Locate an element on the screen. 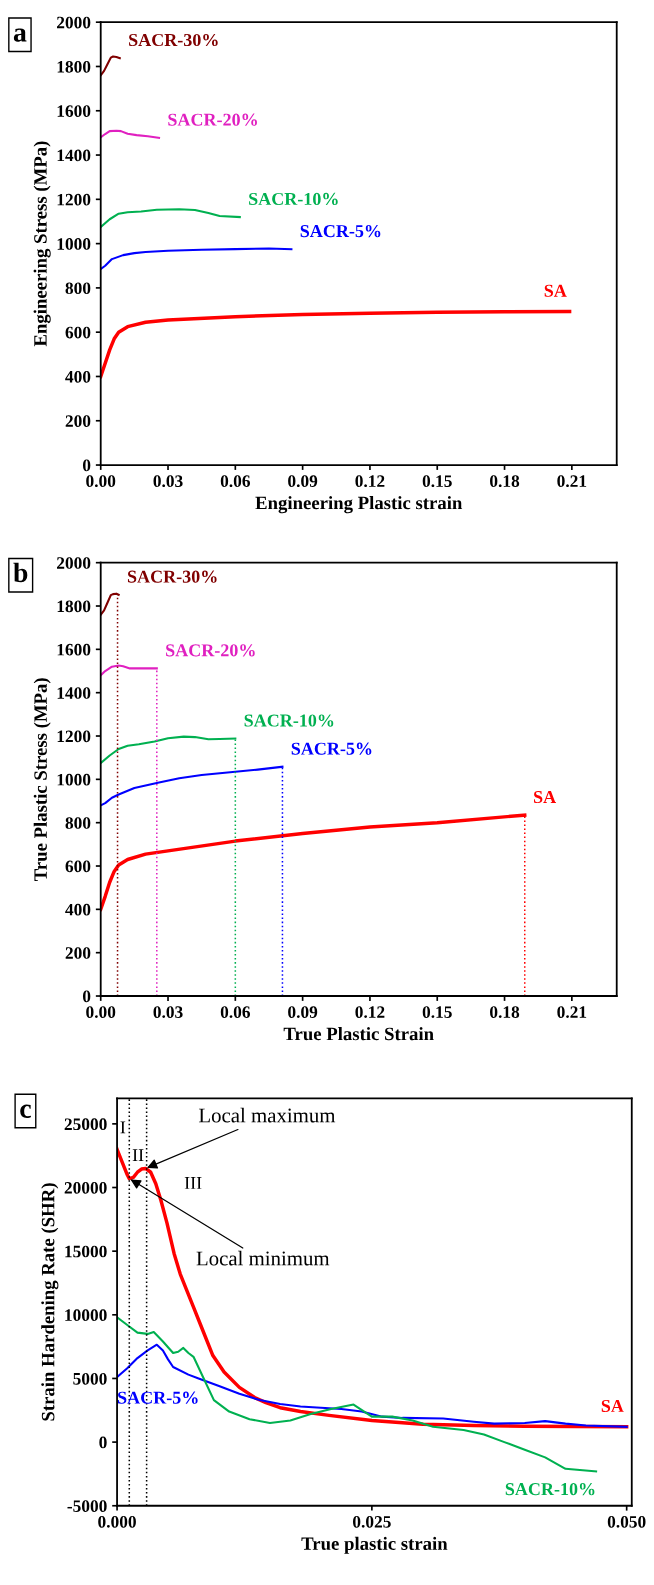 The width and height of the screenshot is (654, 1585). x-axis-title: True plastic strain is located at coordinates (374, 1545).